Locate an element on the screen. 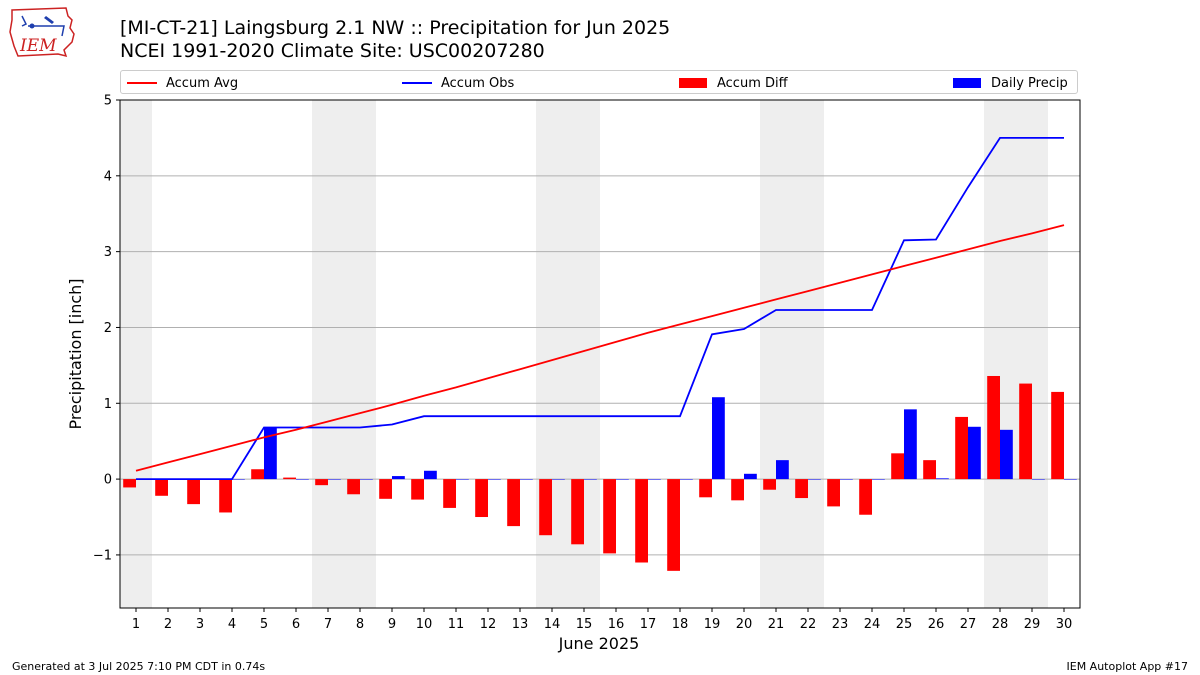  x-tick-label: 25 is located at coordinates (904, 624).